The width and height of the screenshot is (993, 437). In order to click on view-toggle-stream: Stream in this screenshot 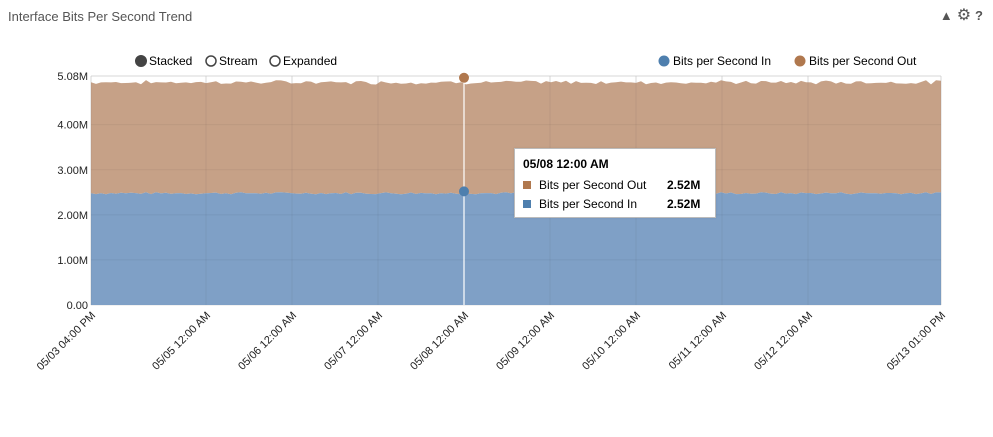, I will do `click(231, 61)`.